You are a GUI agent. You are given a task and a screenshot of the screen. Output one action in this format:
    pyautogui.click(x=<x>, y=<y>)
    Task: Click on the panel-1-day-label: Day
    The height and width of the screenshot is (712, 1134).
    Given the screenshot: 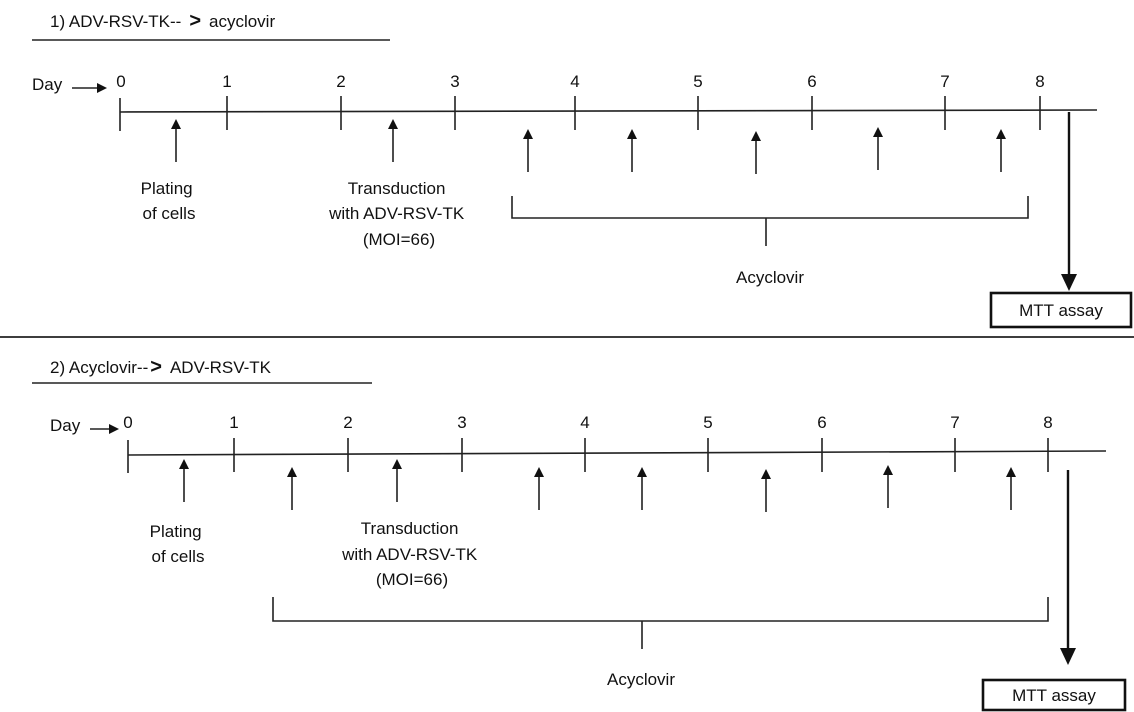 What is the action you would take?
    pyautogui.click(x=47, y=84)
    